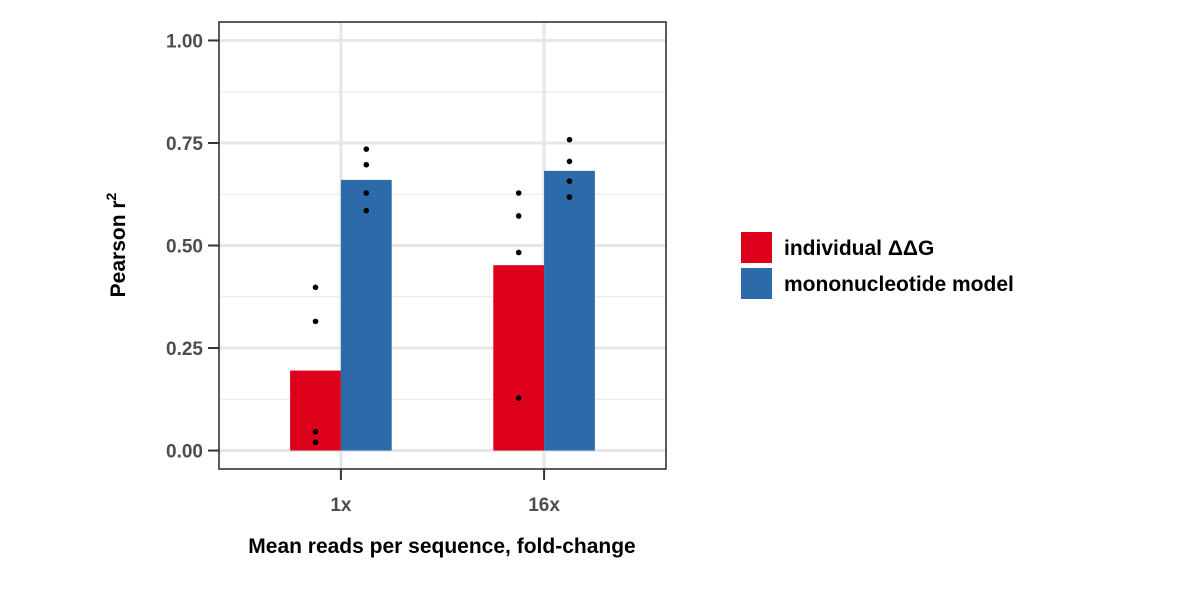  I want to click on x-axis-title: Mean reads per sequence, fold-change, so click(441, 546).